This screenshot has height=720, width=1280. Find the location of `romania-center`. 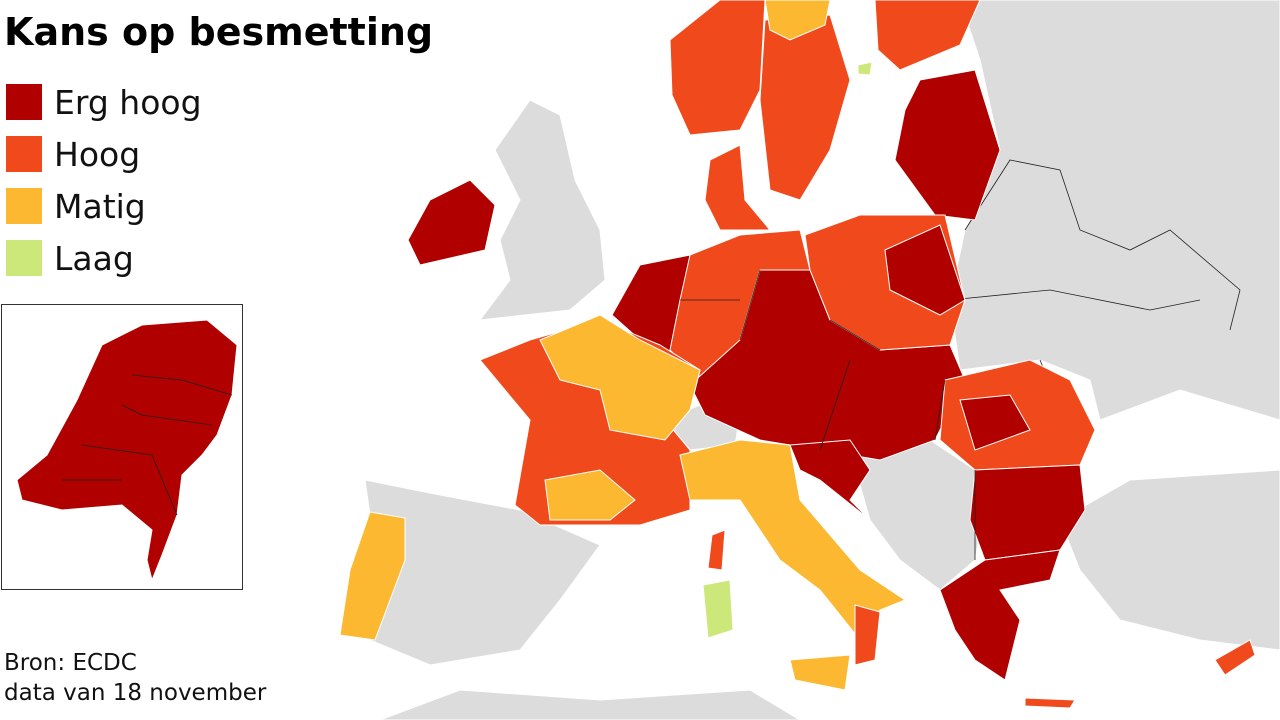

romania-center is located at coordinates (995, 422).